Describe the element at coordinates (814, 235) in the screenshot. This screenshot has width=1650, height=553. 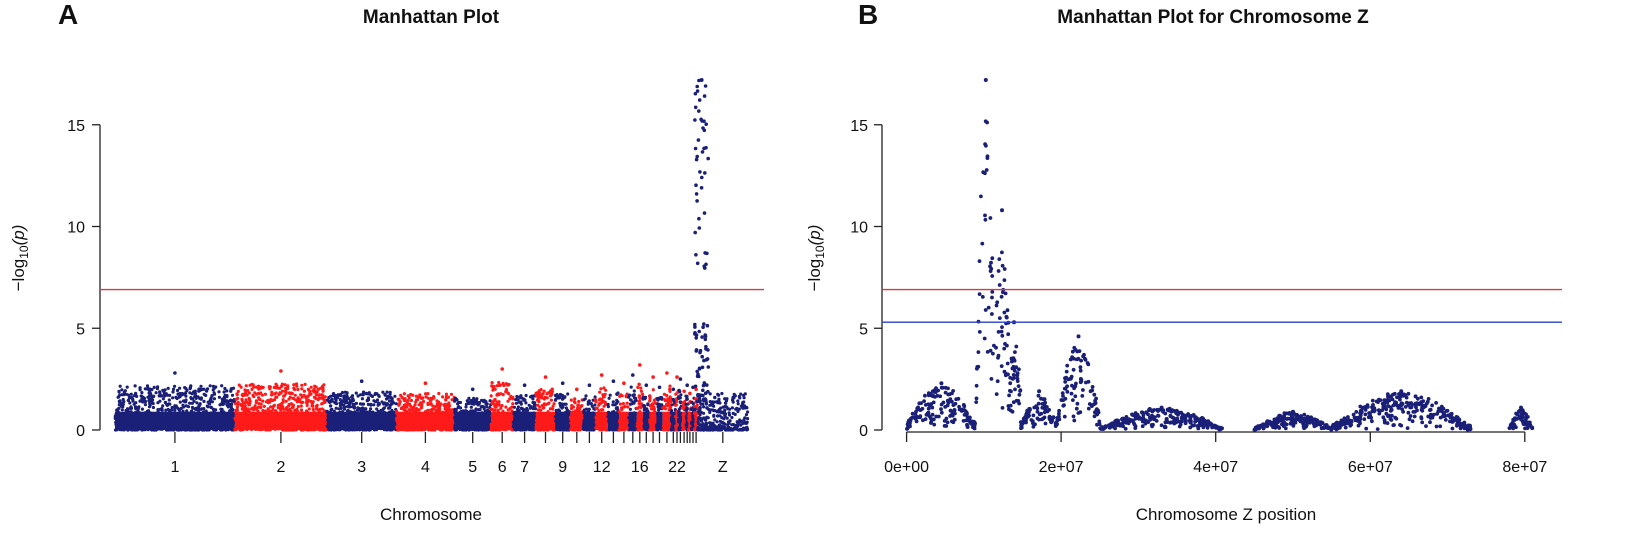
I see `panel-b-ylabel-tail: (p)` at that location.